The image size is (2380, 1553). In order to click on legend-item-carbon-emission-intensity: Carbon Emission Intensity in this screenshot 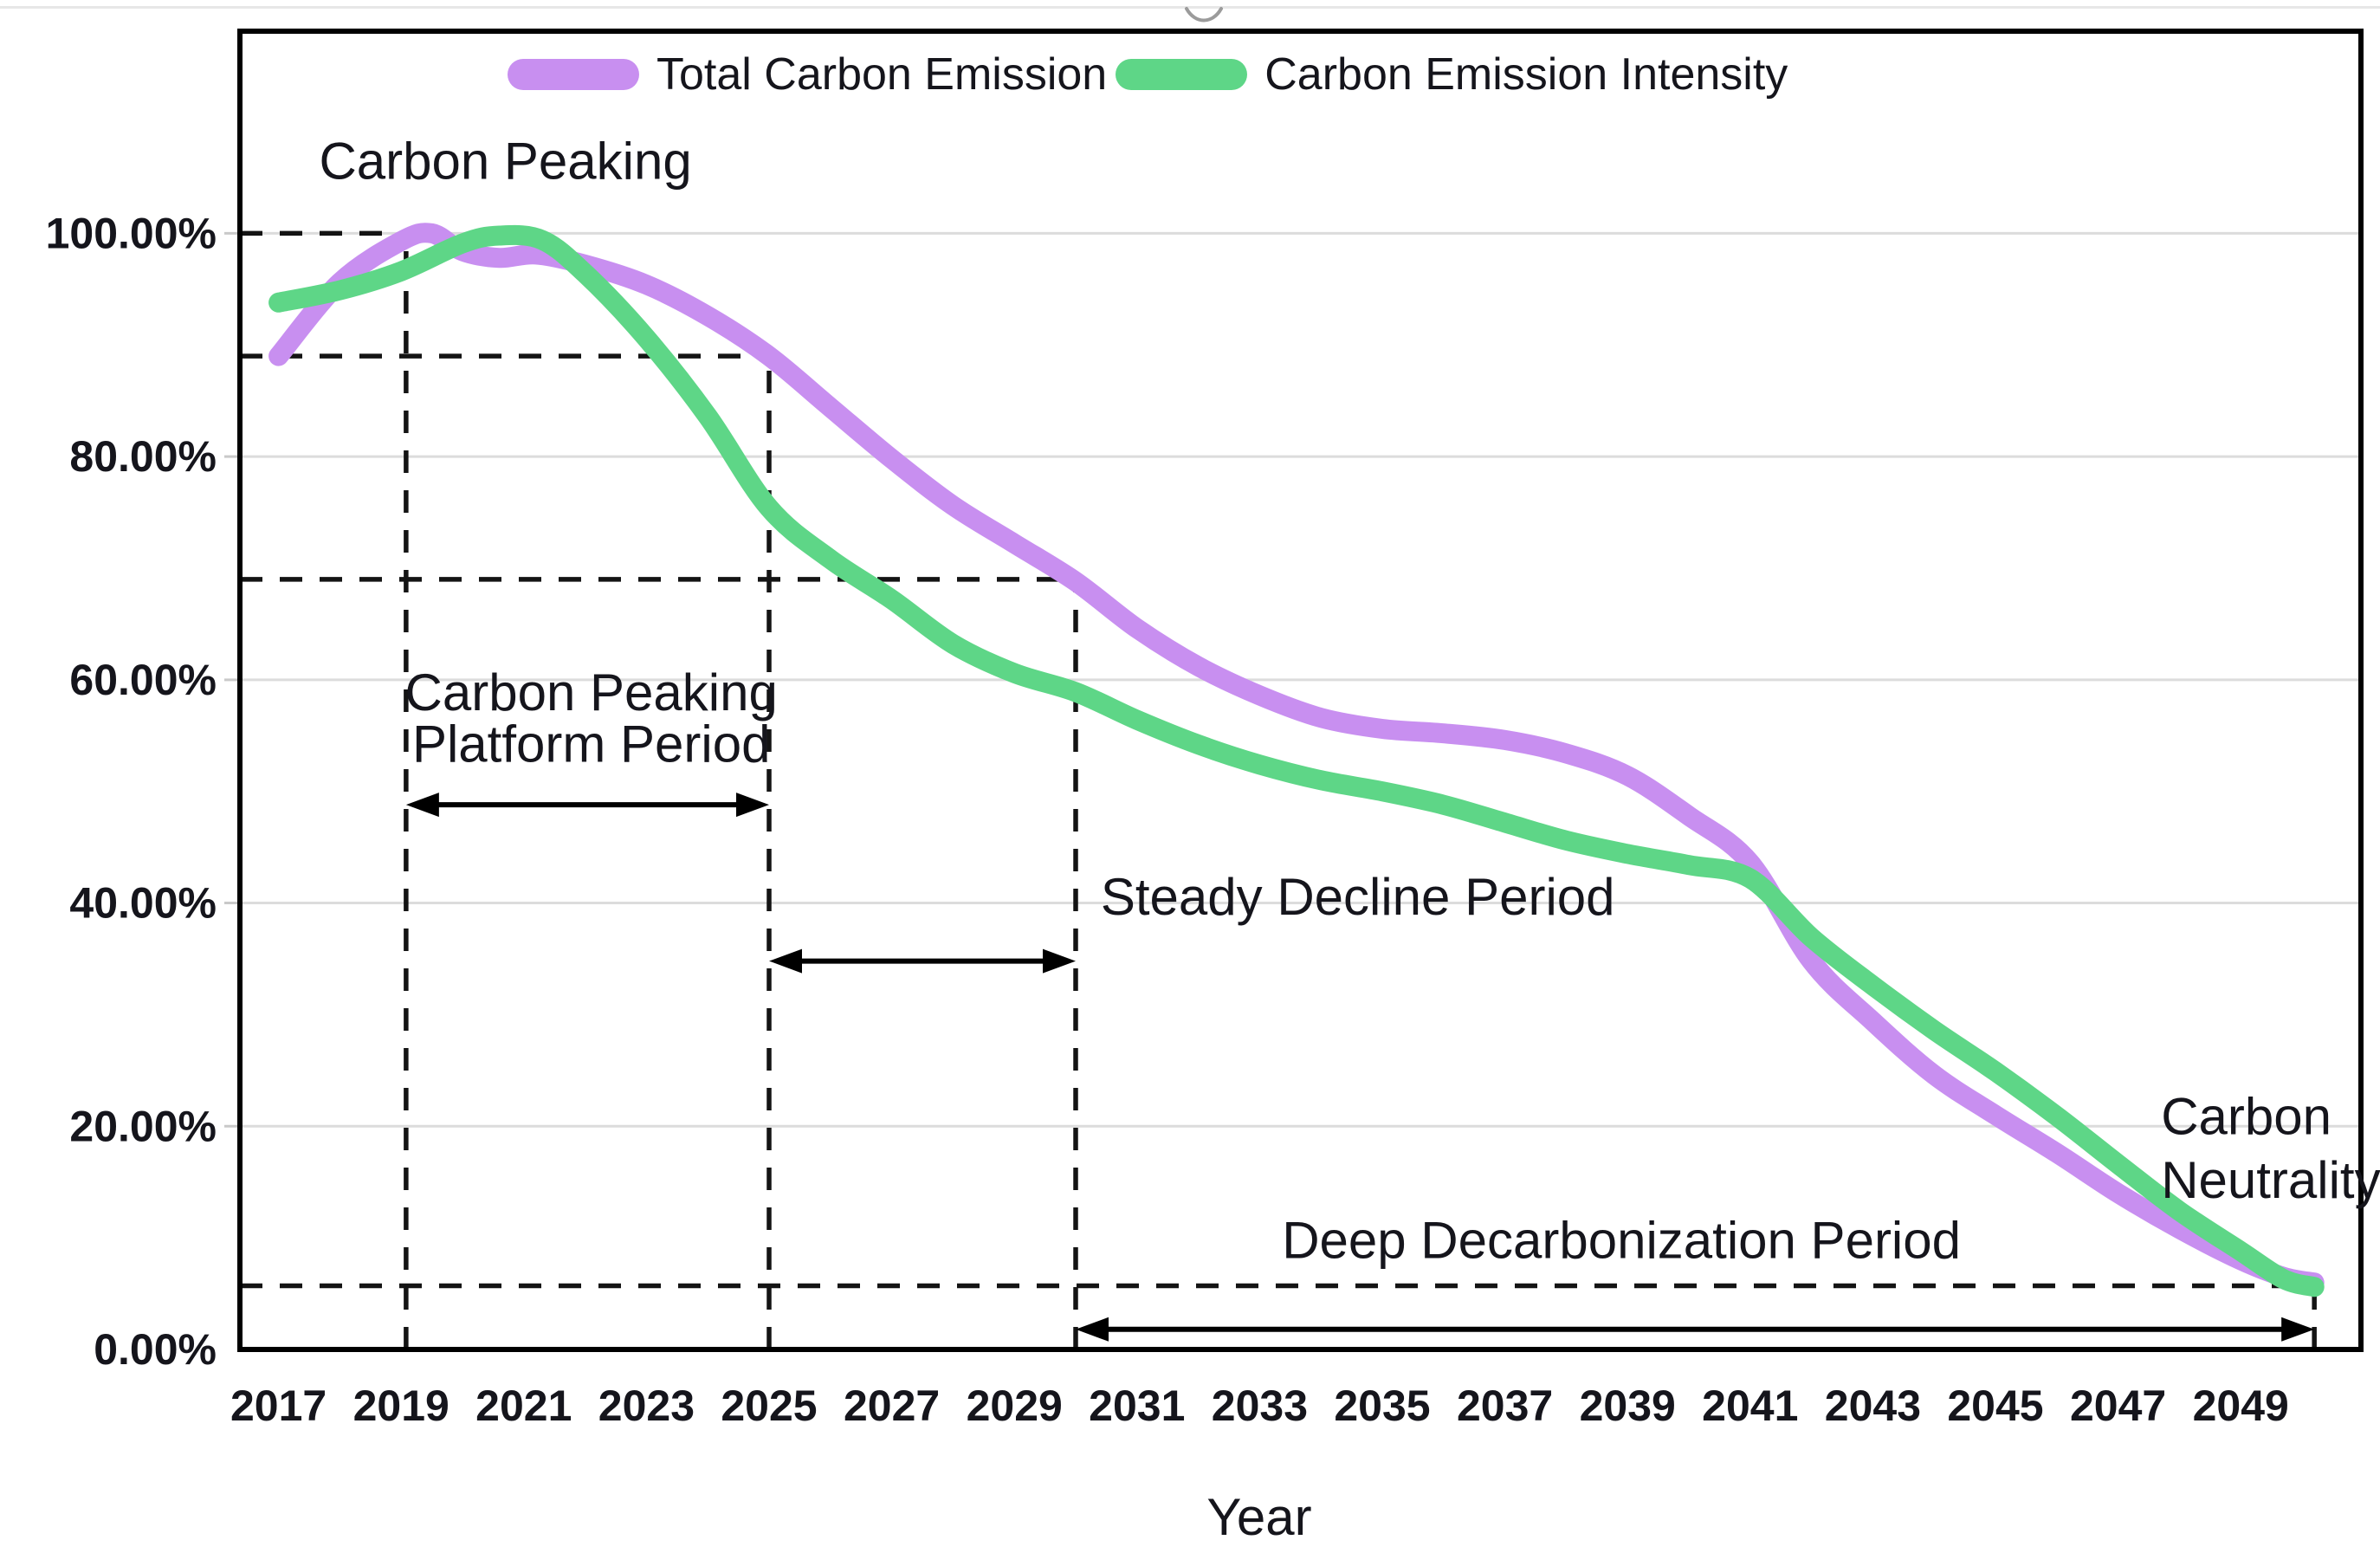, I will do `click(1452, 74)`.